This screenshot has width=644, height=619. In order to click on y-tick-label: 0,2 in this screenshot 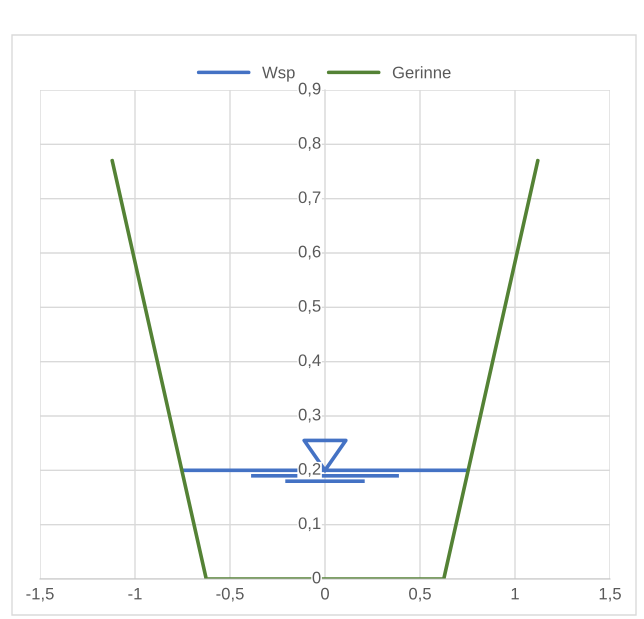, I will do `click(309, 470)`.